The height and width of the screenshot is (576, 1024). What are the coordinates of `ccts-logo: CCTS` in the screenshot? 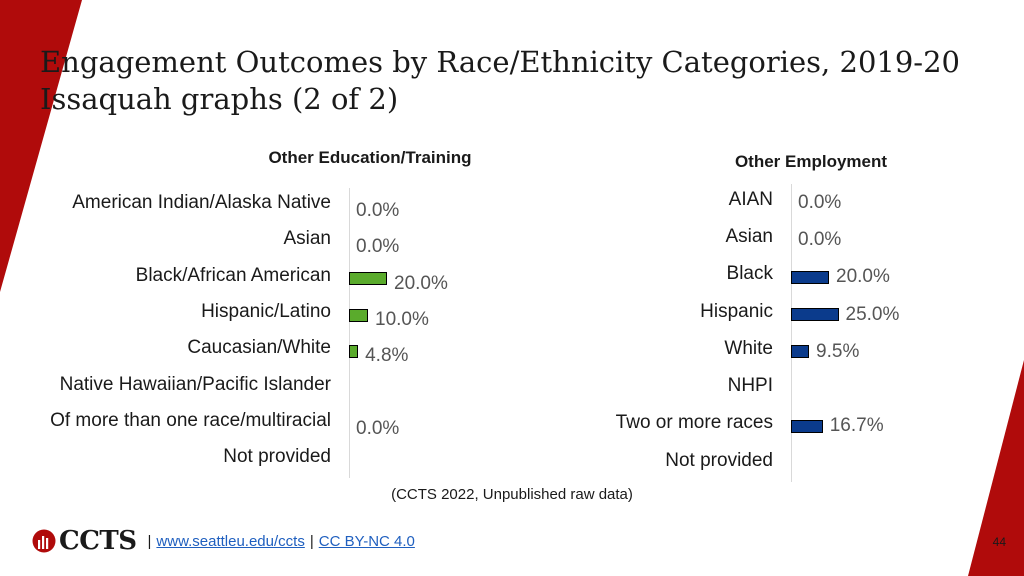 It's located at (84, 541).